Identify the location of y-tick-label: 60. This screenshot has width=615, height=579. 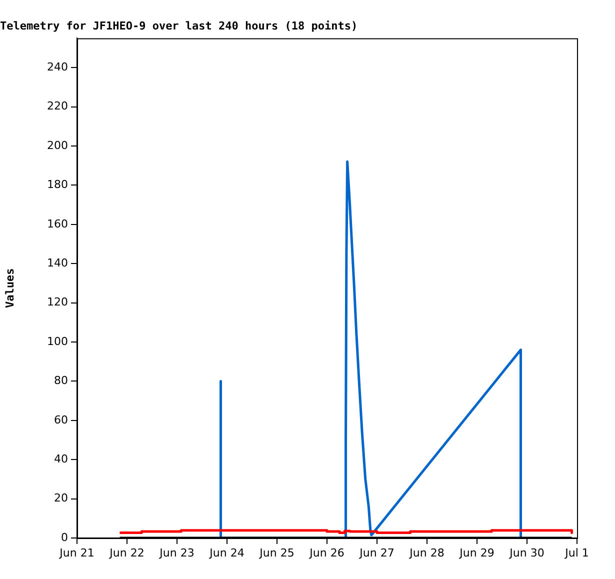
(61, 419).